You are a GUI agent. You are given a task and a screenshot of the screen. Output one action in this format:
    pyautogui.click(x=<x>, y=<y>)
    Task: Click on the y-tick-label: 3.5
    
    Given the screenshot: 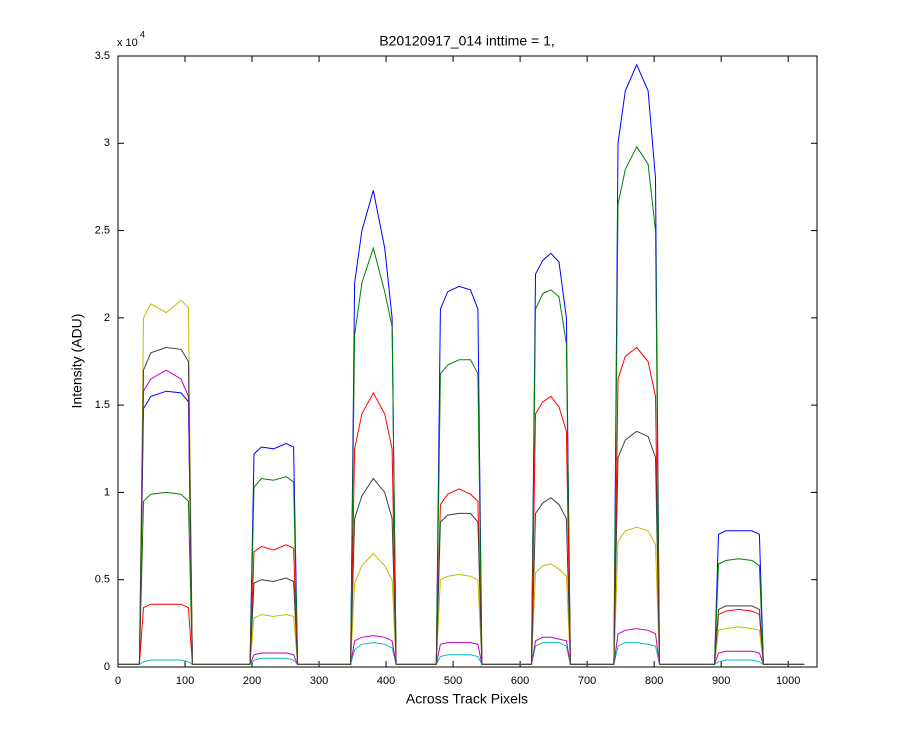 What is the action you would take?
    pyautogui.click(x=102, y=56)
    